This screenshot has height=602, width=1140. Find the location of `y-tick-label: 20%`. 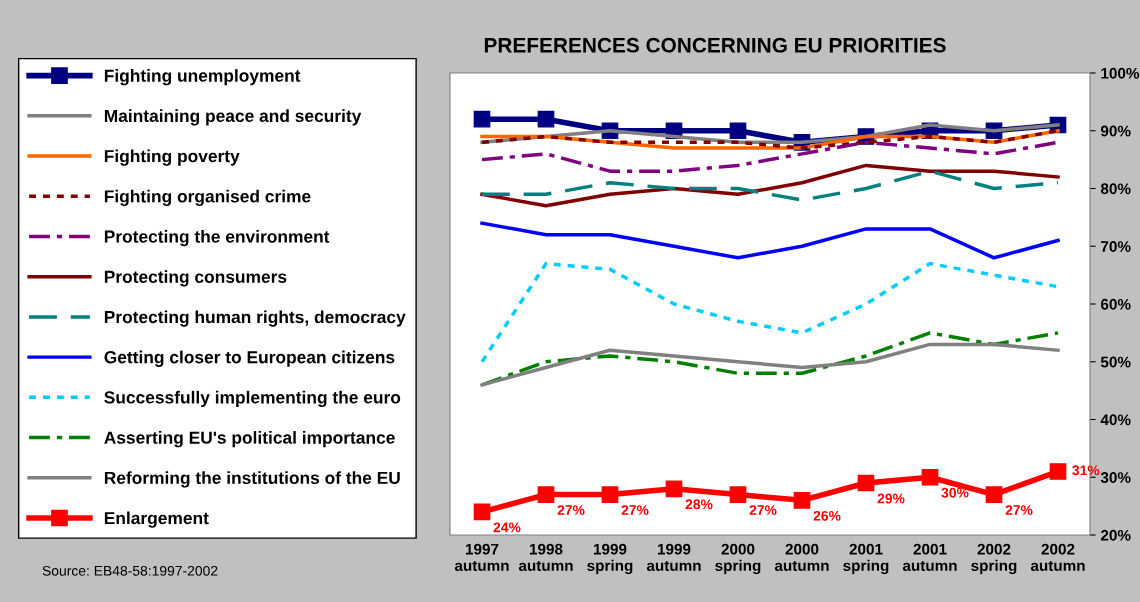

y-tick-label: 20% is located at coordinates (1115, 535).